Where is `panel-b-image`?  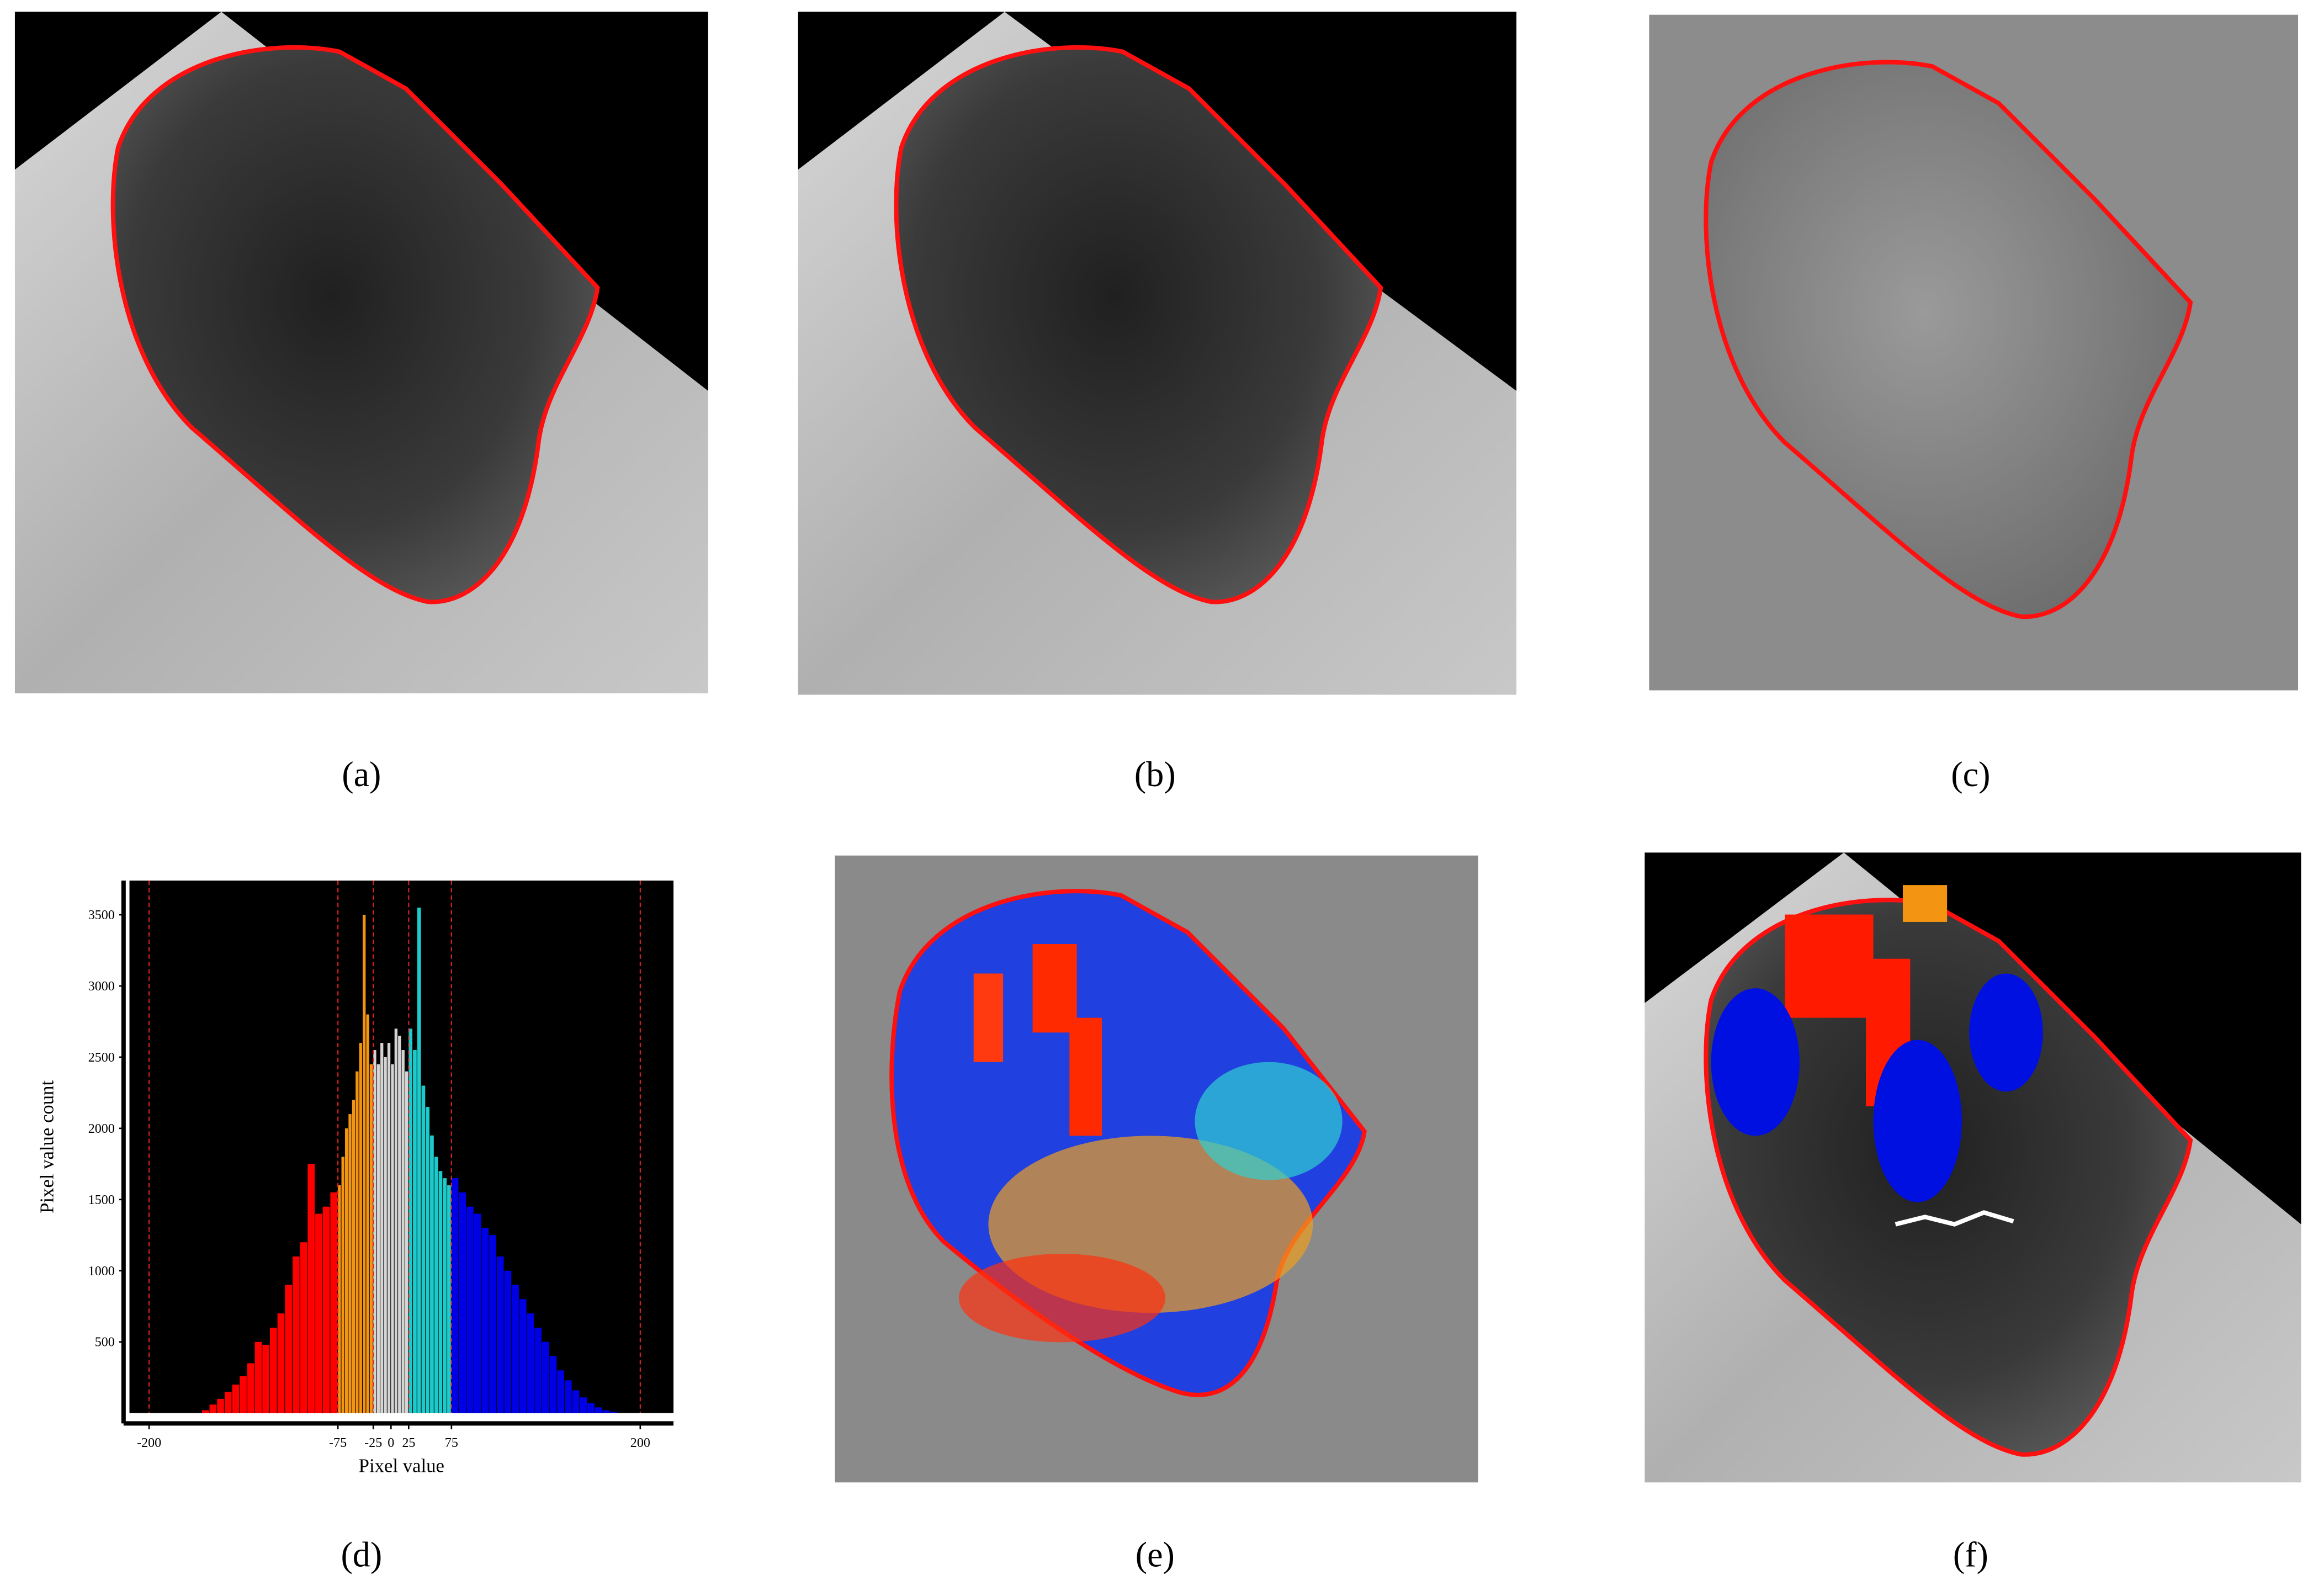
panel-b-image is located at coordinates (1157, 353).